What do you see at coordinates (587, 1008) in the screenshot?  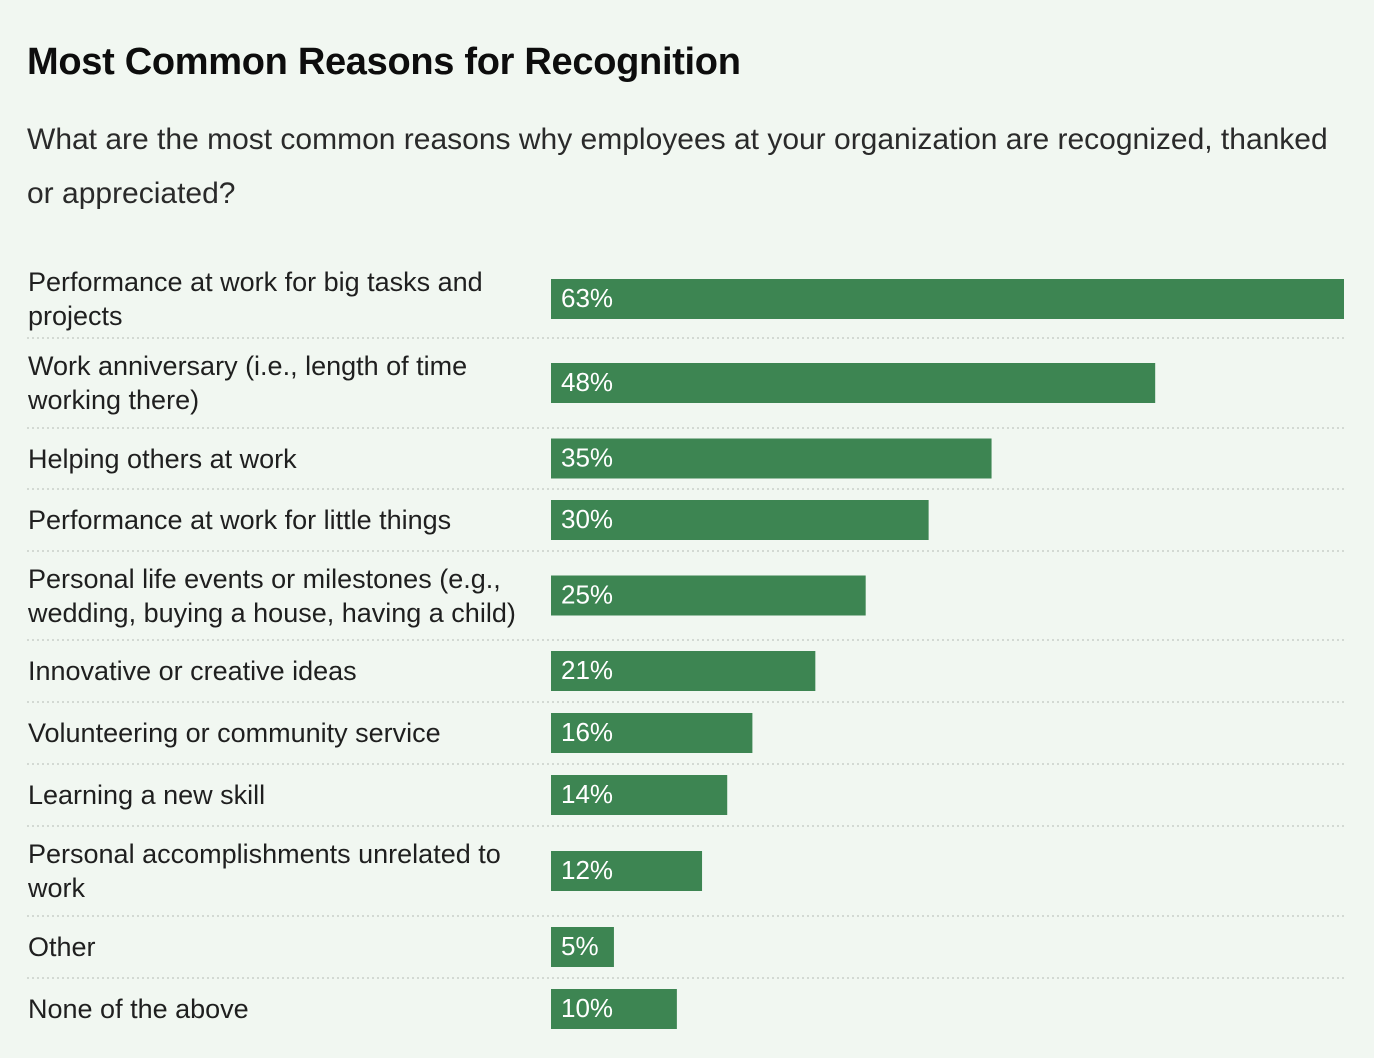 I see `data-label: 10%` at bounding box center [587, 1008].